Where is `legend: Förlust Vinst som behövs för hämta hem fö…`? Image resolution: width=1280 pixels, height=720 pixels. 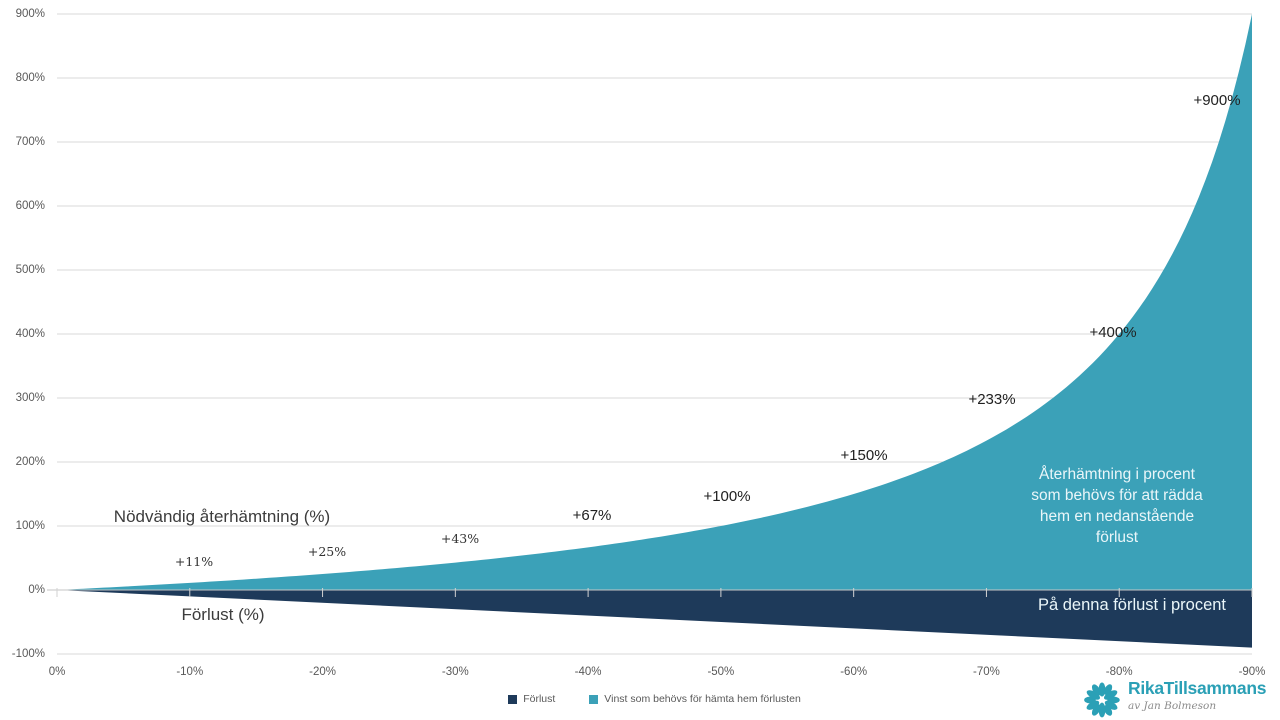 legend: Förlust Vinst som behövs för hämta hem fö… is located at coordinates (654, 699).